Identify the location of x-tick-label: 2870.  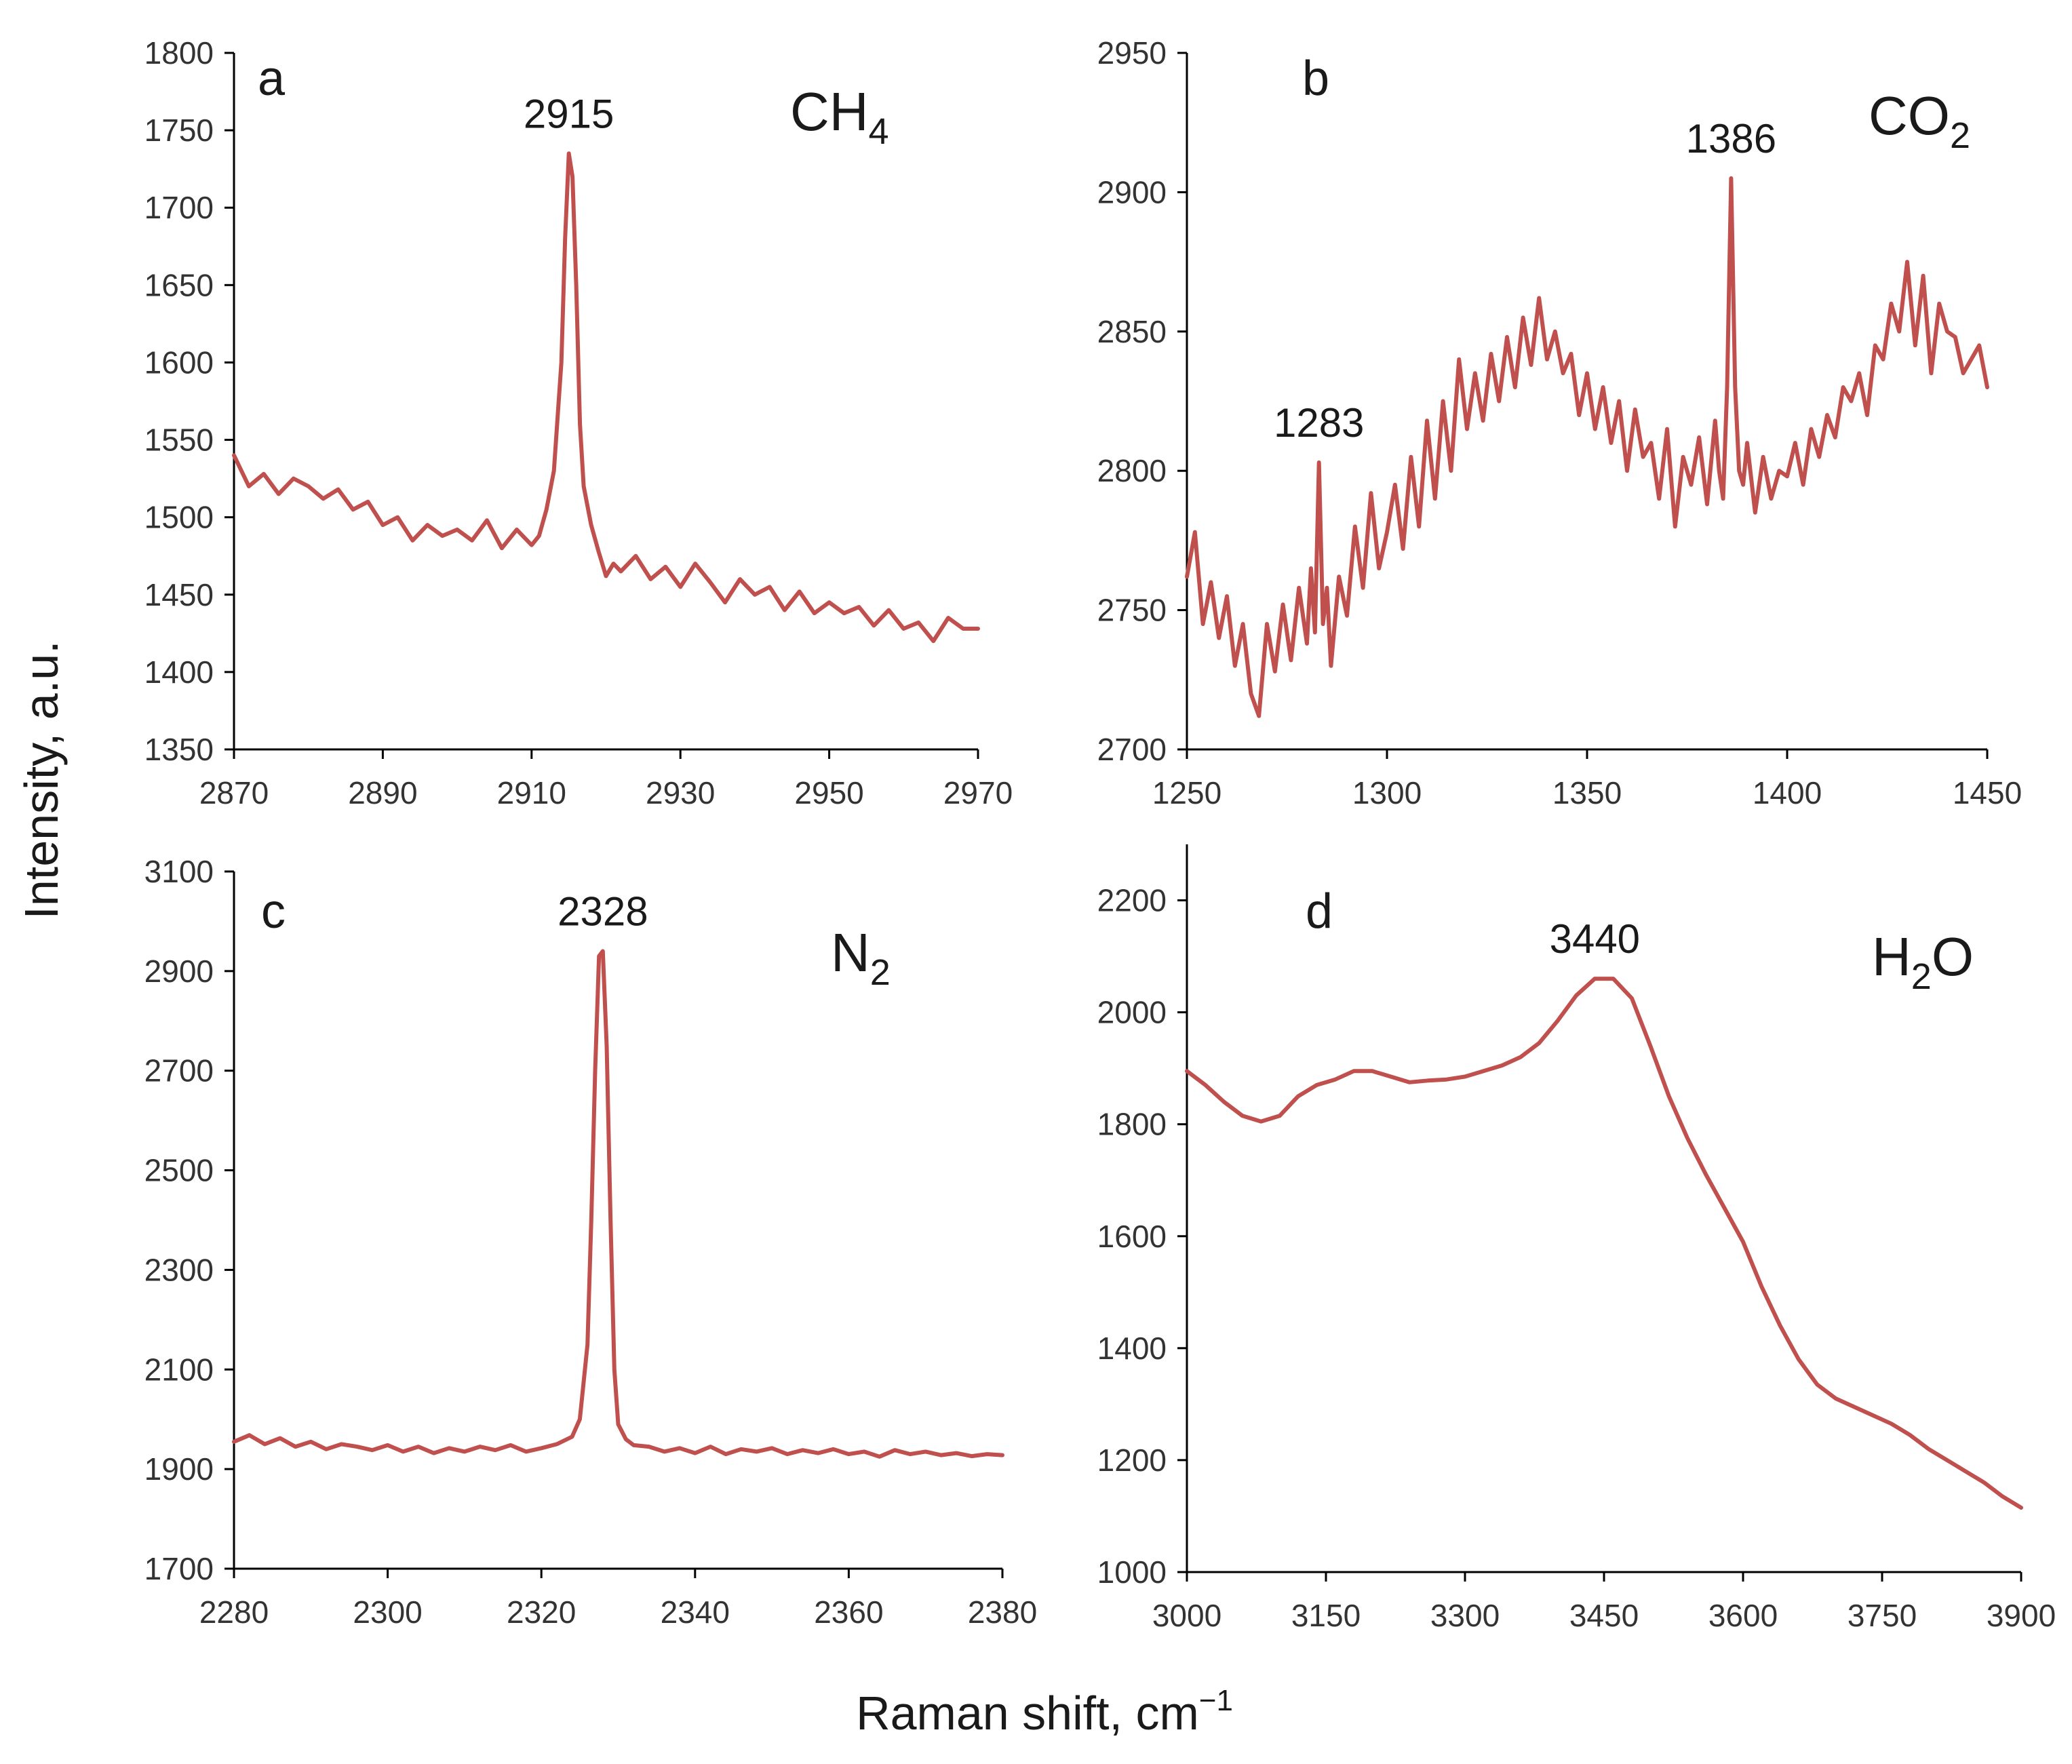
(234, 792).